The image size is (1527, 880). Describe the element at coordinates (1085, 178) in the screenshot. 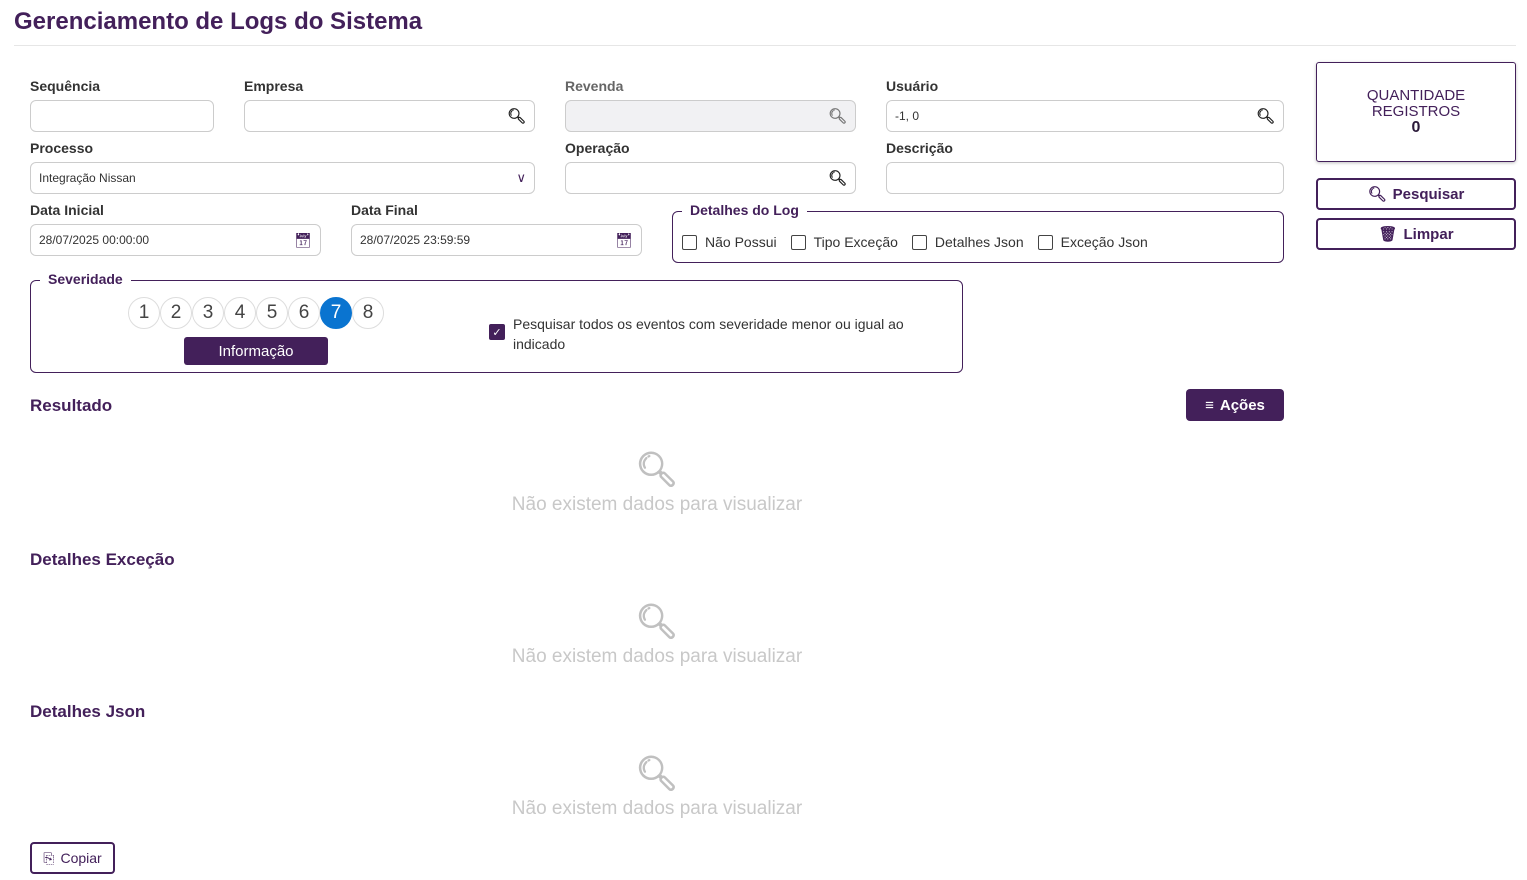

I see `descricao-input` at that location.